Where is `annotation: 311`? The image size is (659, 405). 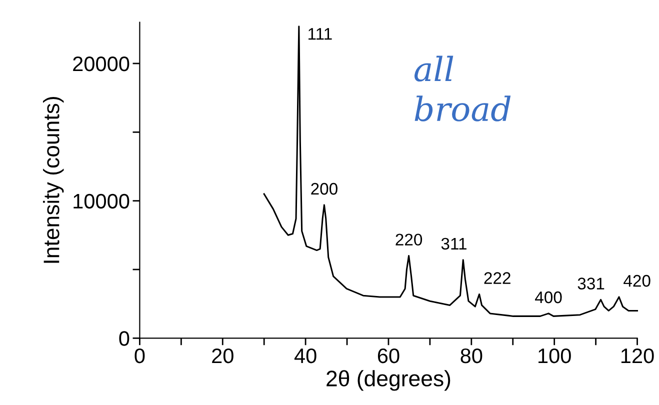 annotation: 311 is located at coordinates (453, 244).